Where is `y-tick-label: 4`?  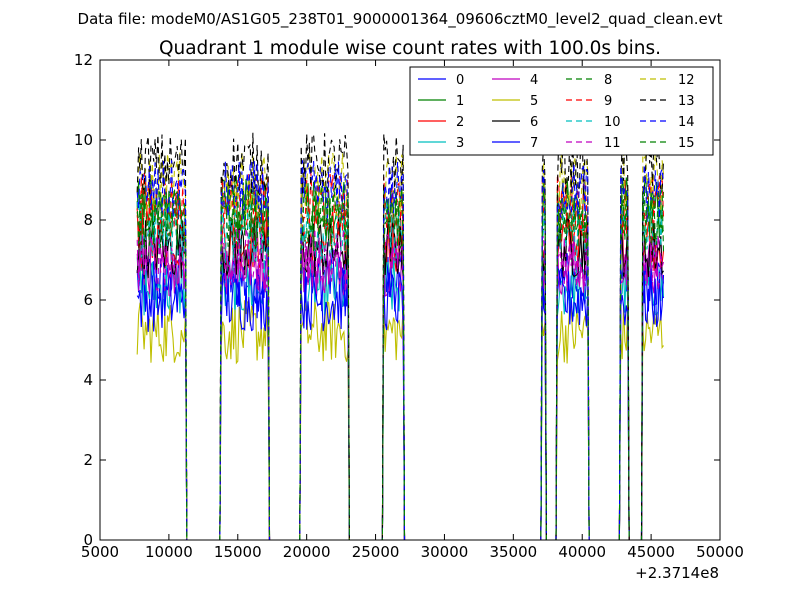 y-tick-label: 4 is located at coordinates (88, 380).